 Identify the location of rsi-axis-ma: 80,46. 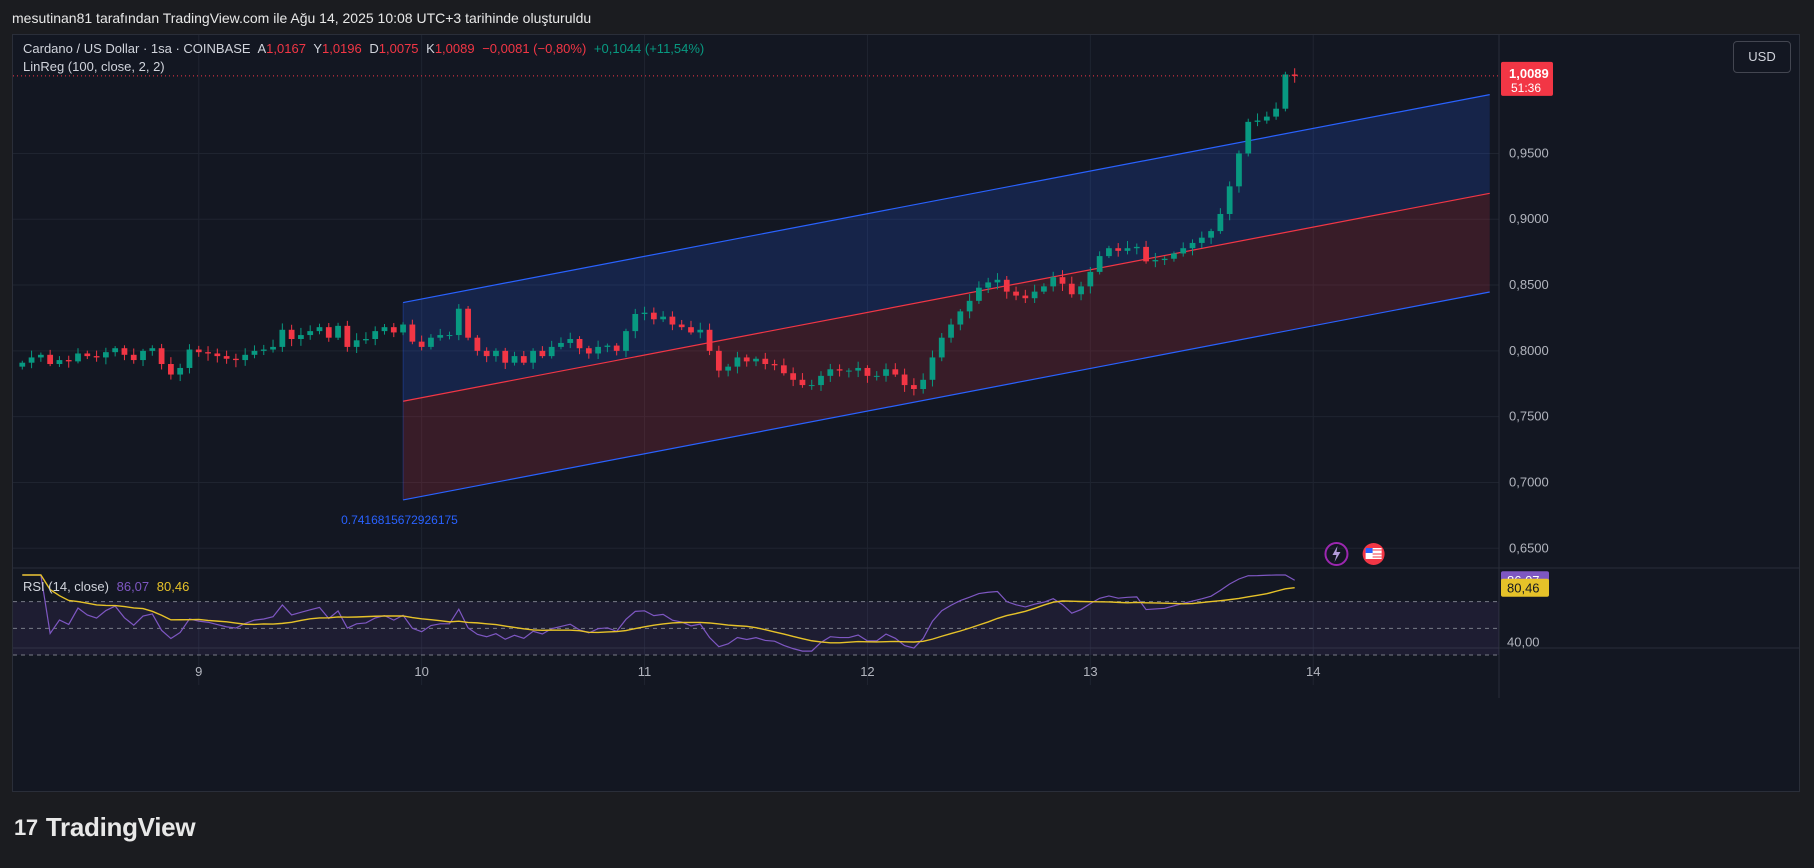
(1523, 588).